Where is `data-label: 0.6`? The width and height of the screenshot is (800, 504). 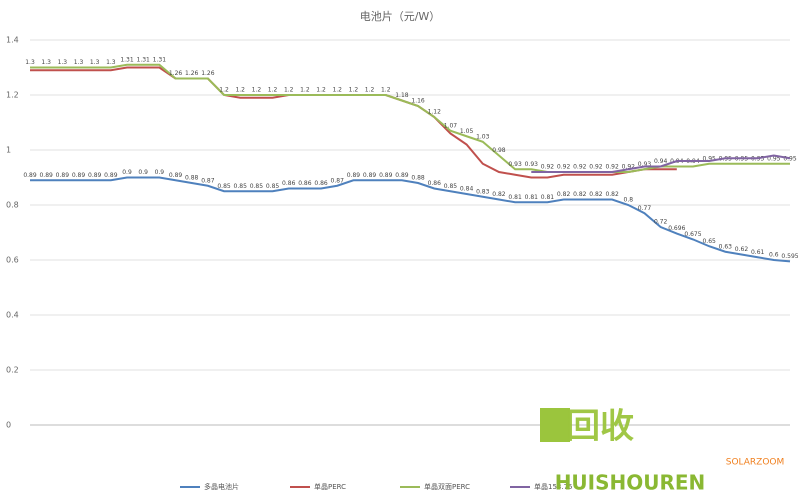 data-label: 0.6 is located at coordinates (774, 255).